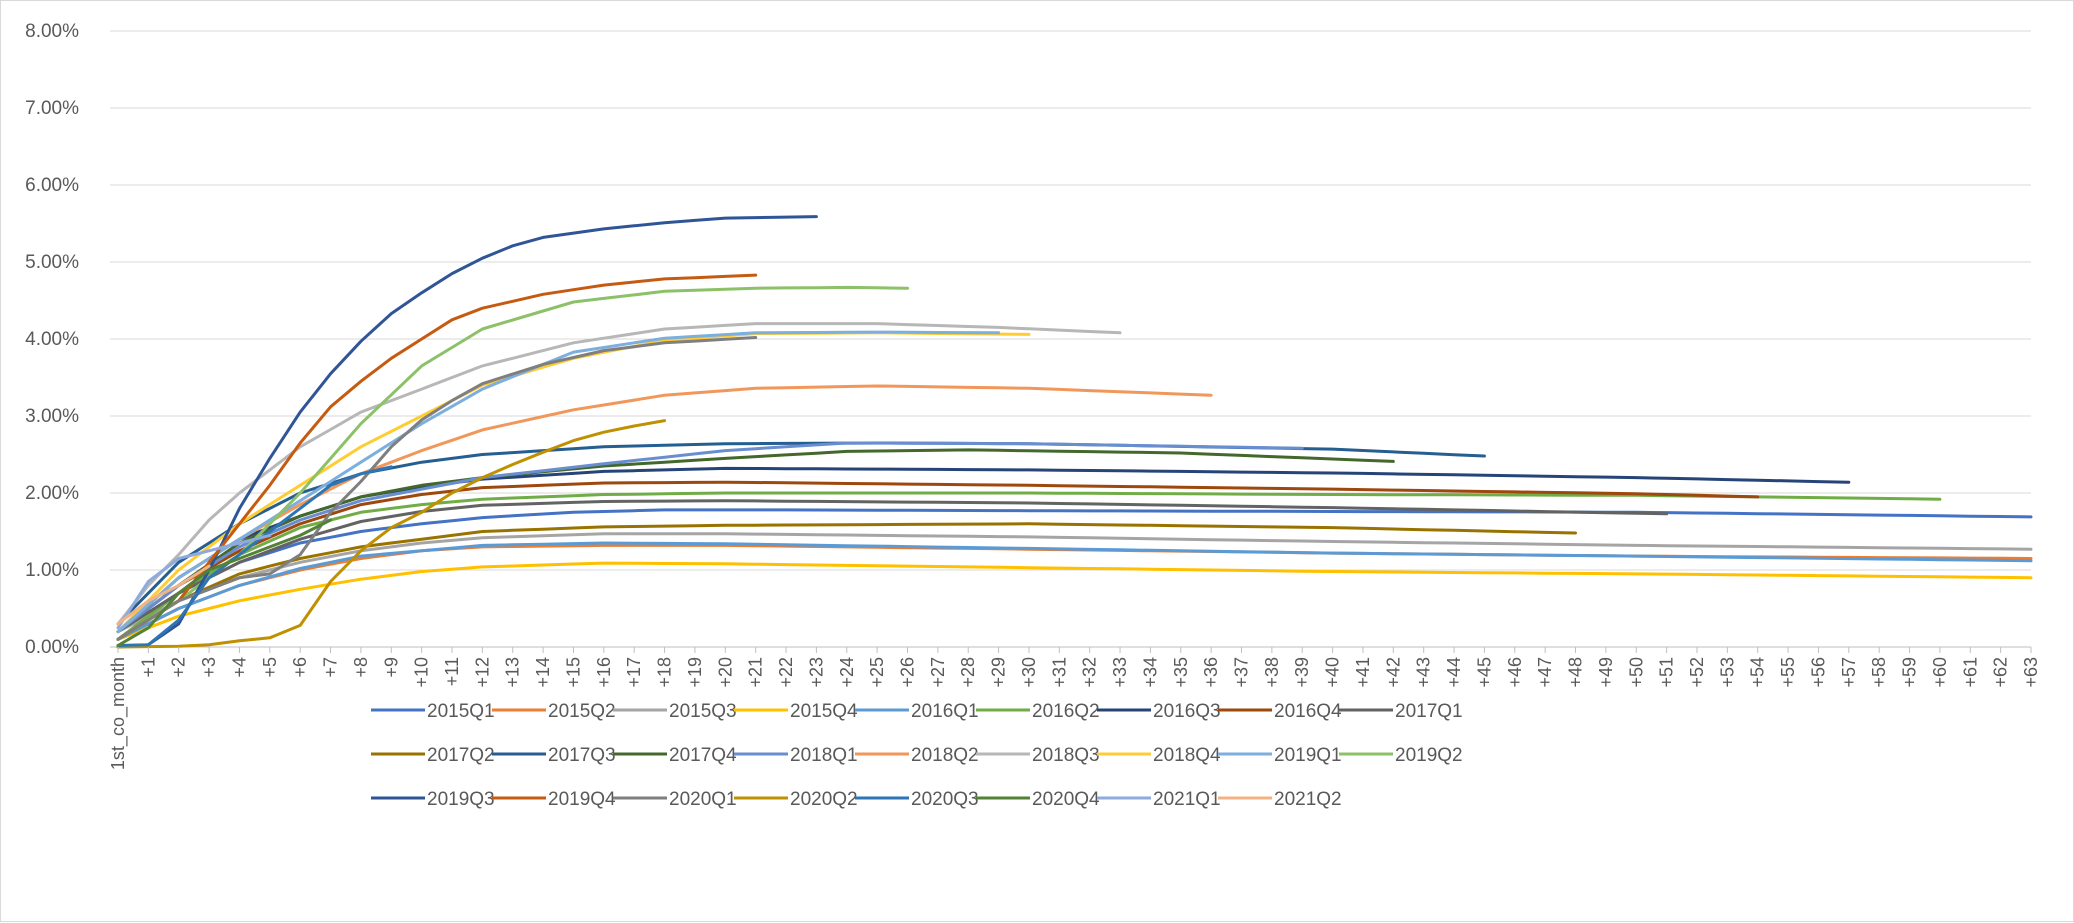 This screenshot has height=923, width=2074. I want to click on x-tick-label: +16, so click(604, 672).